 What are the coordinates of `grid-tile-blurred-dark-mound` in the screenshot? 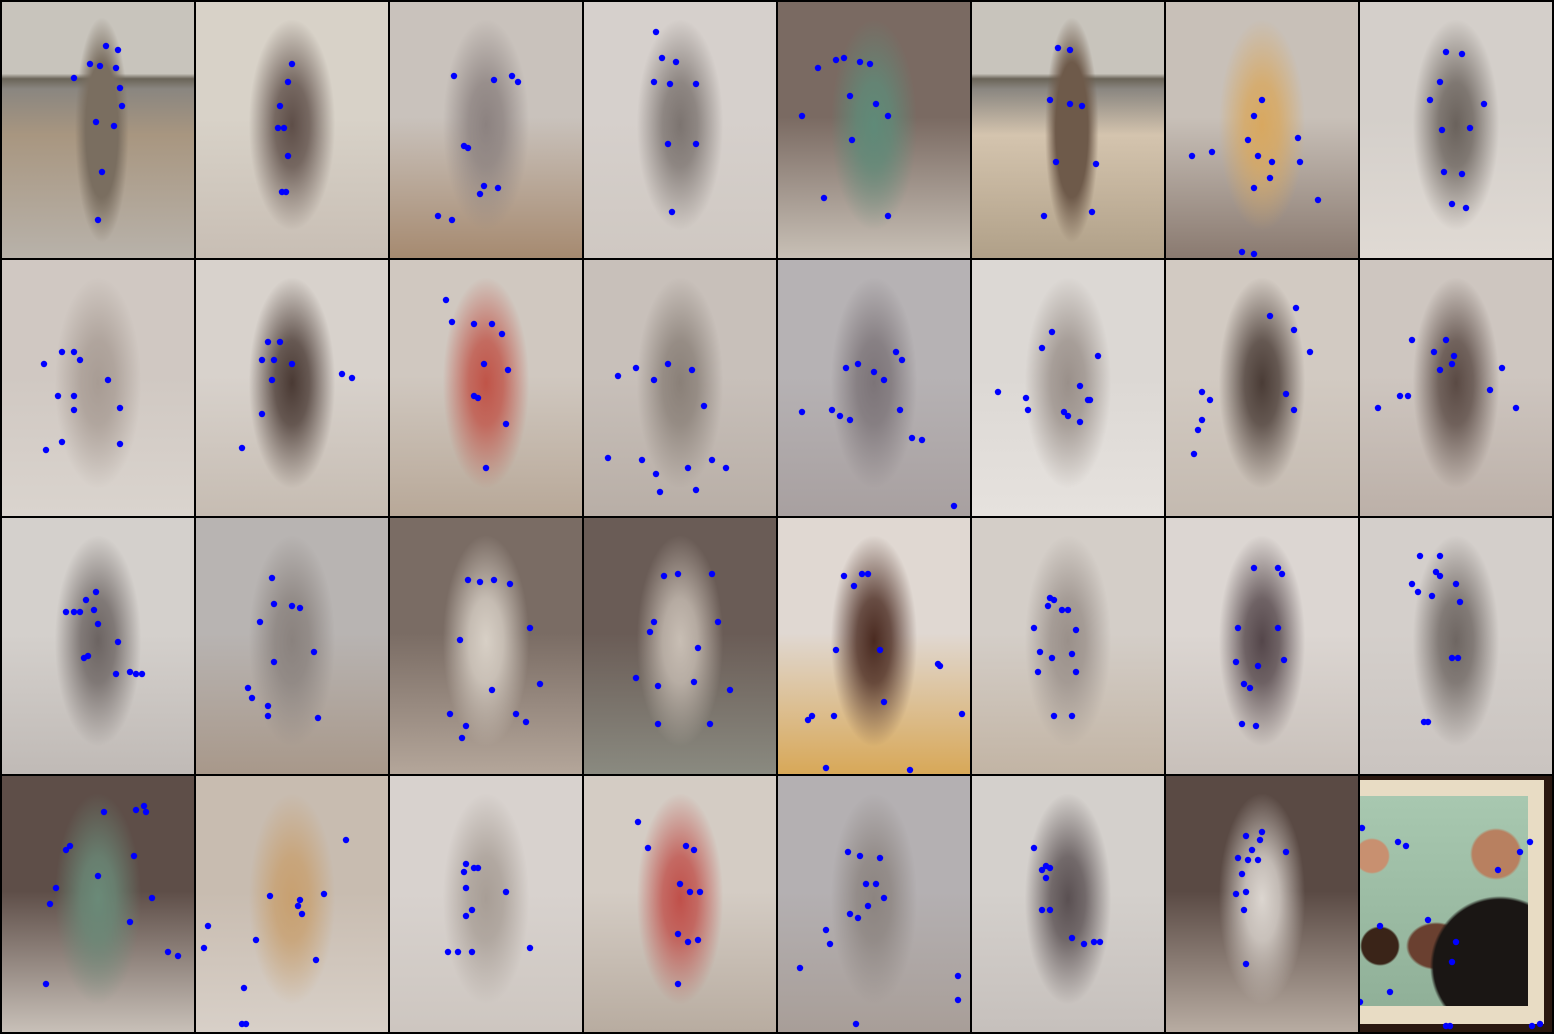 It's located at (1456, 388).